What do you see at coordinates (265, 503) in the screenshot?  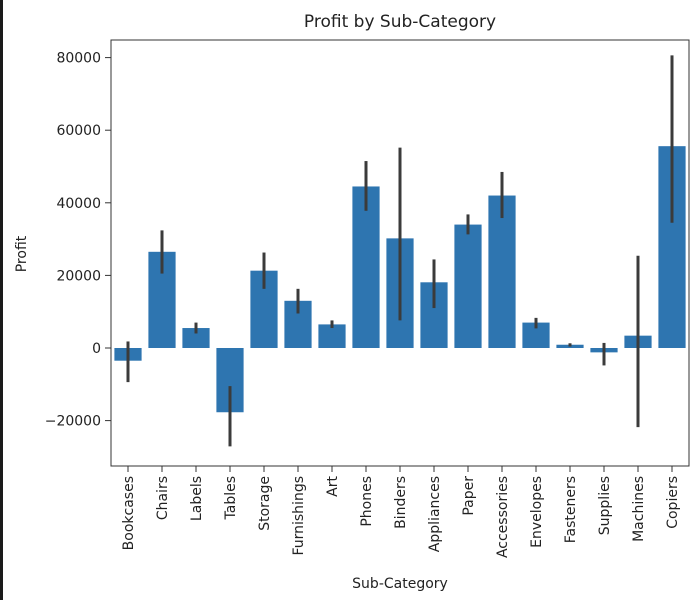 I see `x-tick-label: Storage` at bounding box center [265, 503].